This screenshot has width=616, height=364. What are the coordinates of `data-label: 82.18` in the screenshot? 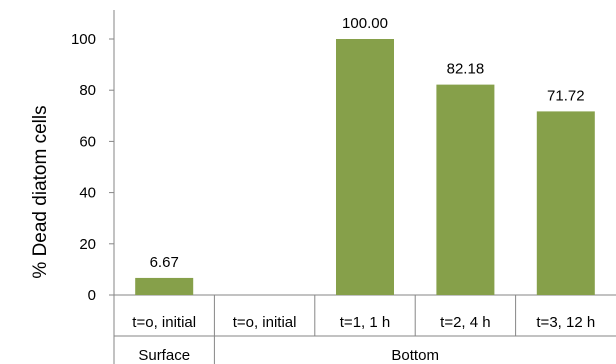 It's located at (466, 69).